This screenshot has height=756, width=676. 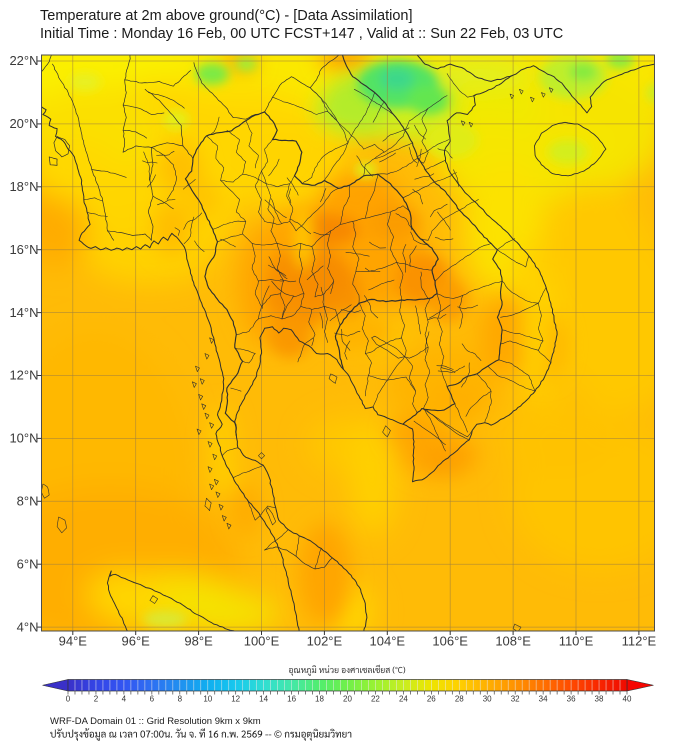 What do you see at coordinates (152, 699) in the screenshot?
I see `svg-text: 6` at bounding box center [152, 699].